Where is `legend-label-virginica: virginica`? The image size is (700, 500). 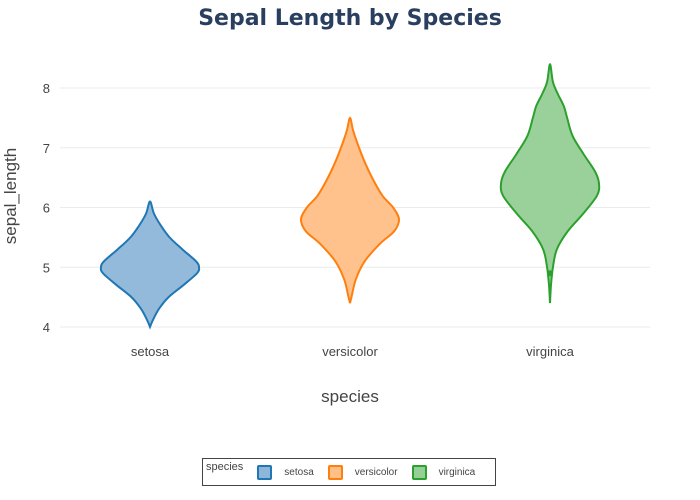 legend-label-virginica: virginica is located at coordinates (457, 472).